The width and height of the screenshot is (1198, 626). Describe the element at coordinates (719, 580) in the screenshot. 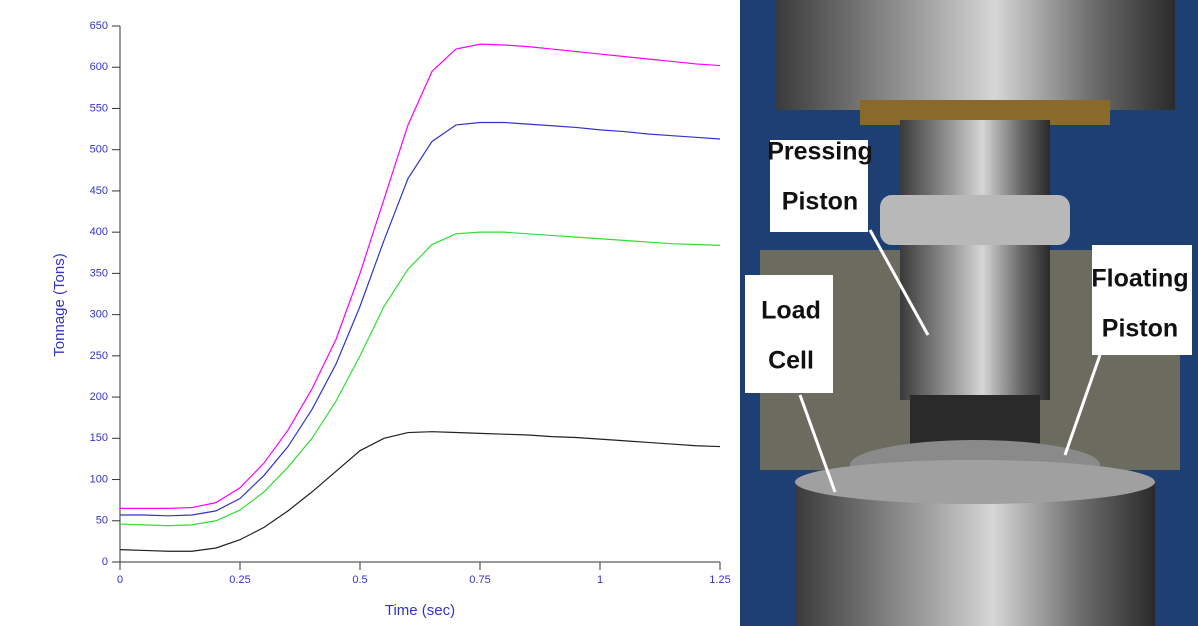

I see `x-tick-label: 1.25` at that location.